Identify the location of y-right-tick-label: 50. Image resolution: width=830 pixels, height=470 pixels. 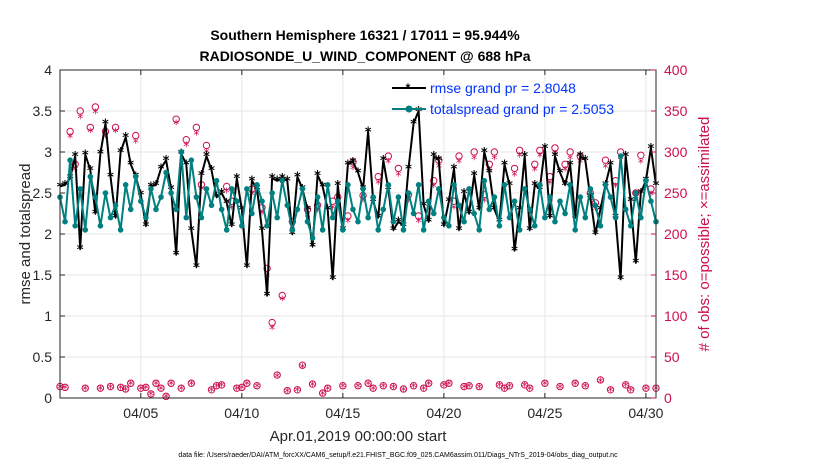
(672, 357).